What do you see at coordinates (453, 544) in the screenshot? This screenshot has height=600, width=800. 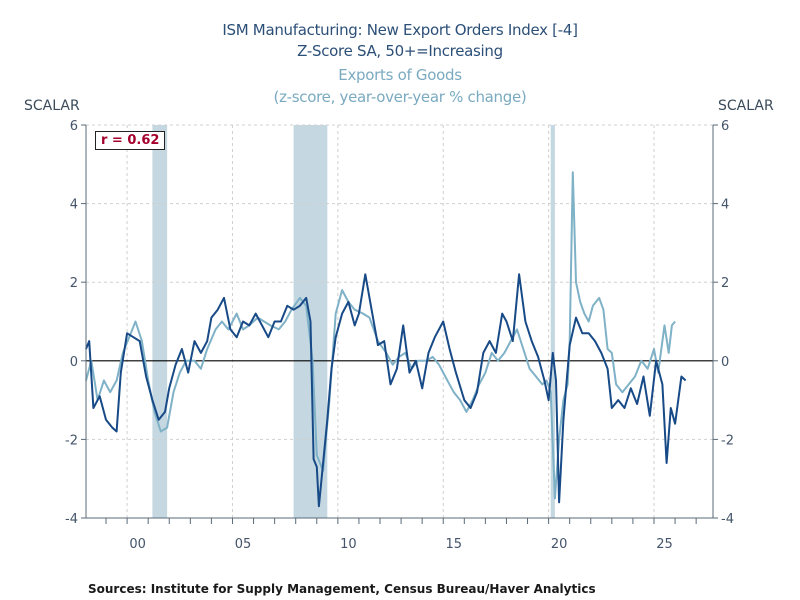 I see `x-tick-label: 15` at bounding box center [453, 544].